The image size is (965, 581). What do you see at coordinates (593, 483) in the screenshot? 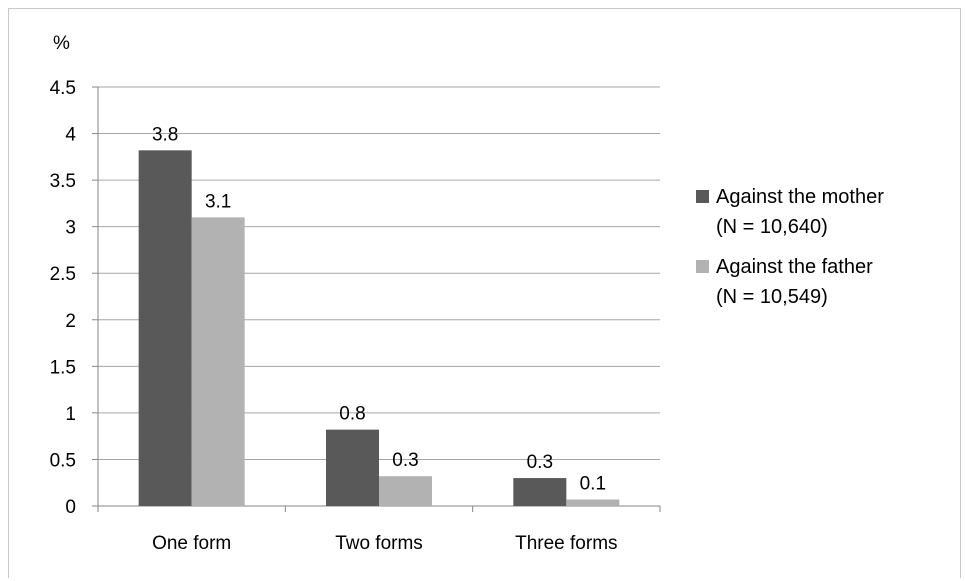
I see `data-label: 0.1` at bounding box center [593, 483].